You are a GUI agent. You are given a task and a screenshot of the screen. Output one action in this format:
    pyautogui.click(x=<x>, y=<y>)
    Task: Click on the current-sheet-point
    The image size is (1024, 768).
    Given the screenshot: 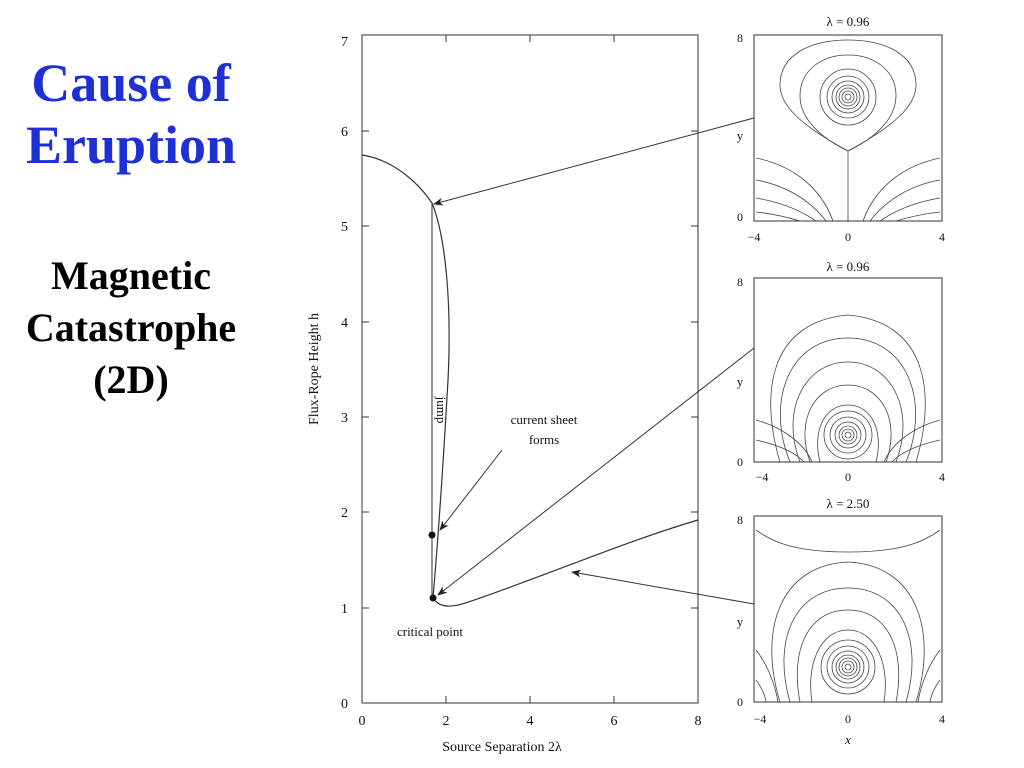 What is the action you would take?
    pyautogui.click(x=432, y=535)
    